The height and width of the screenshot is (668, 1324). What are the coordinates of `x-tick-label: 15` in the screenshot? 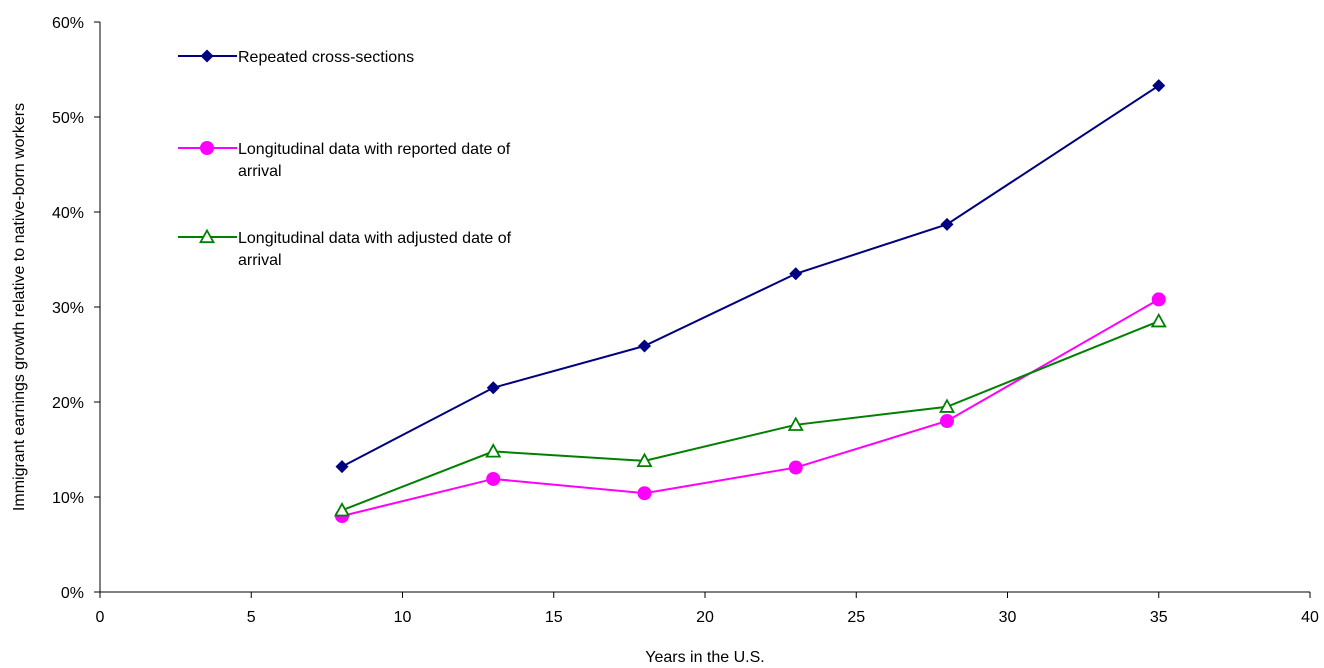 It's located at (554, 617).